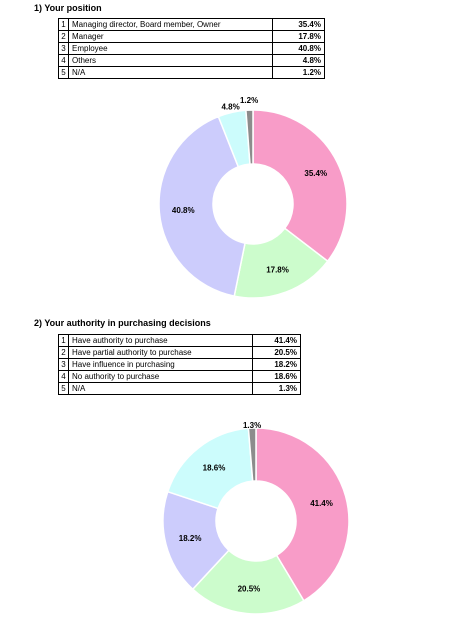 This screenshot has width=474, height=622. Describe the element at coordinates (214, 468) in the screenshot. I see `donut-label: 18.6%` at that location.